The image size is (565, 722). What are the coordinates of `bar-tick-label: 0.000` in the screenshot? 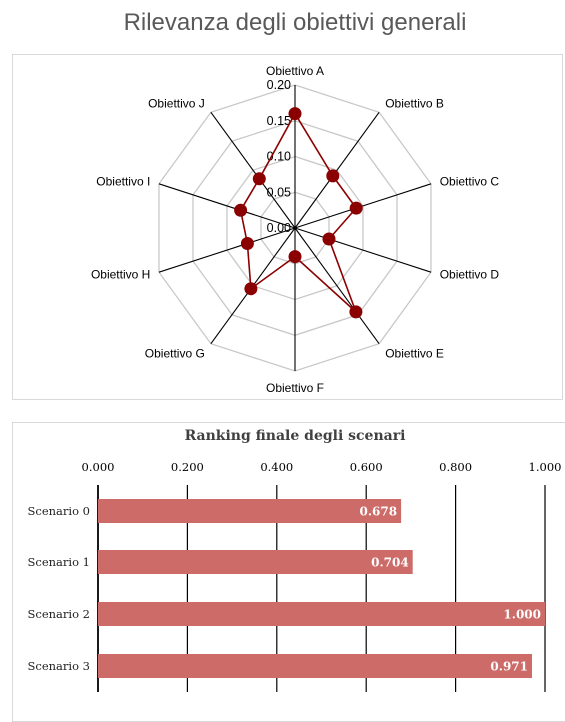 It's located at (98, 467).